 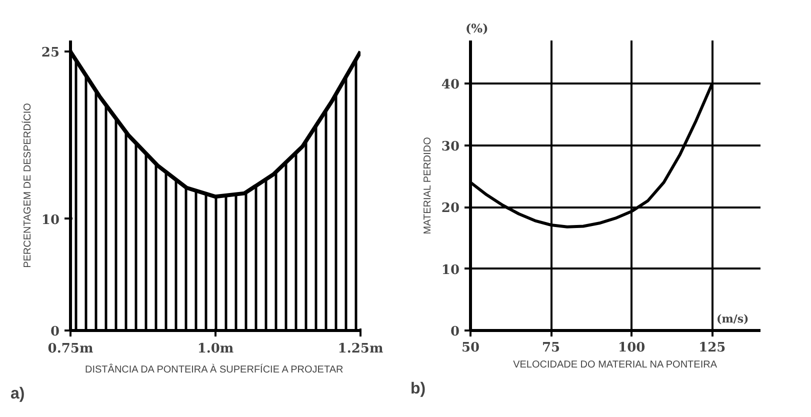 I want to click on x-tick-label: 75, so click(x=551, y=348).